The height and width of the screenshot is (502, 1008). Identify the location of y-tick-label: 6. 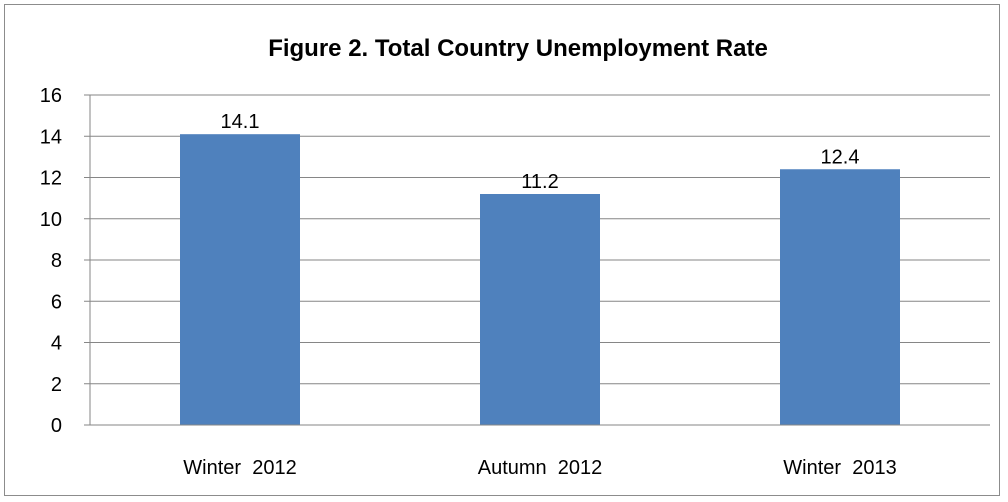
(56, 302).